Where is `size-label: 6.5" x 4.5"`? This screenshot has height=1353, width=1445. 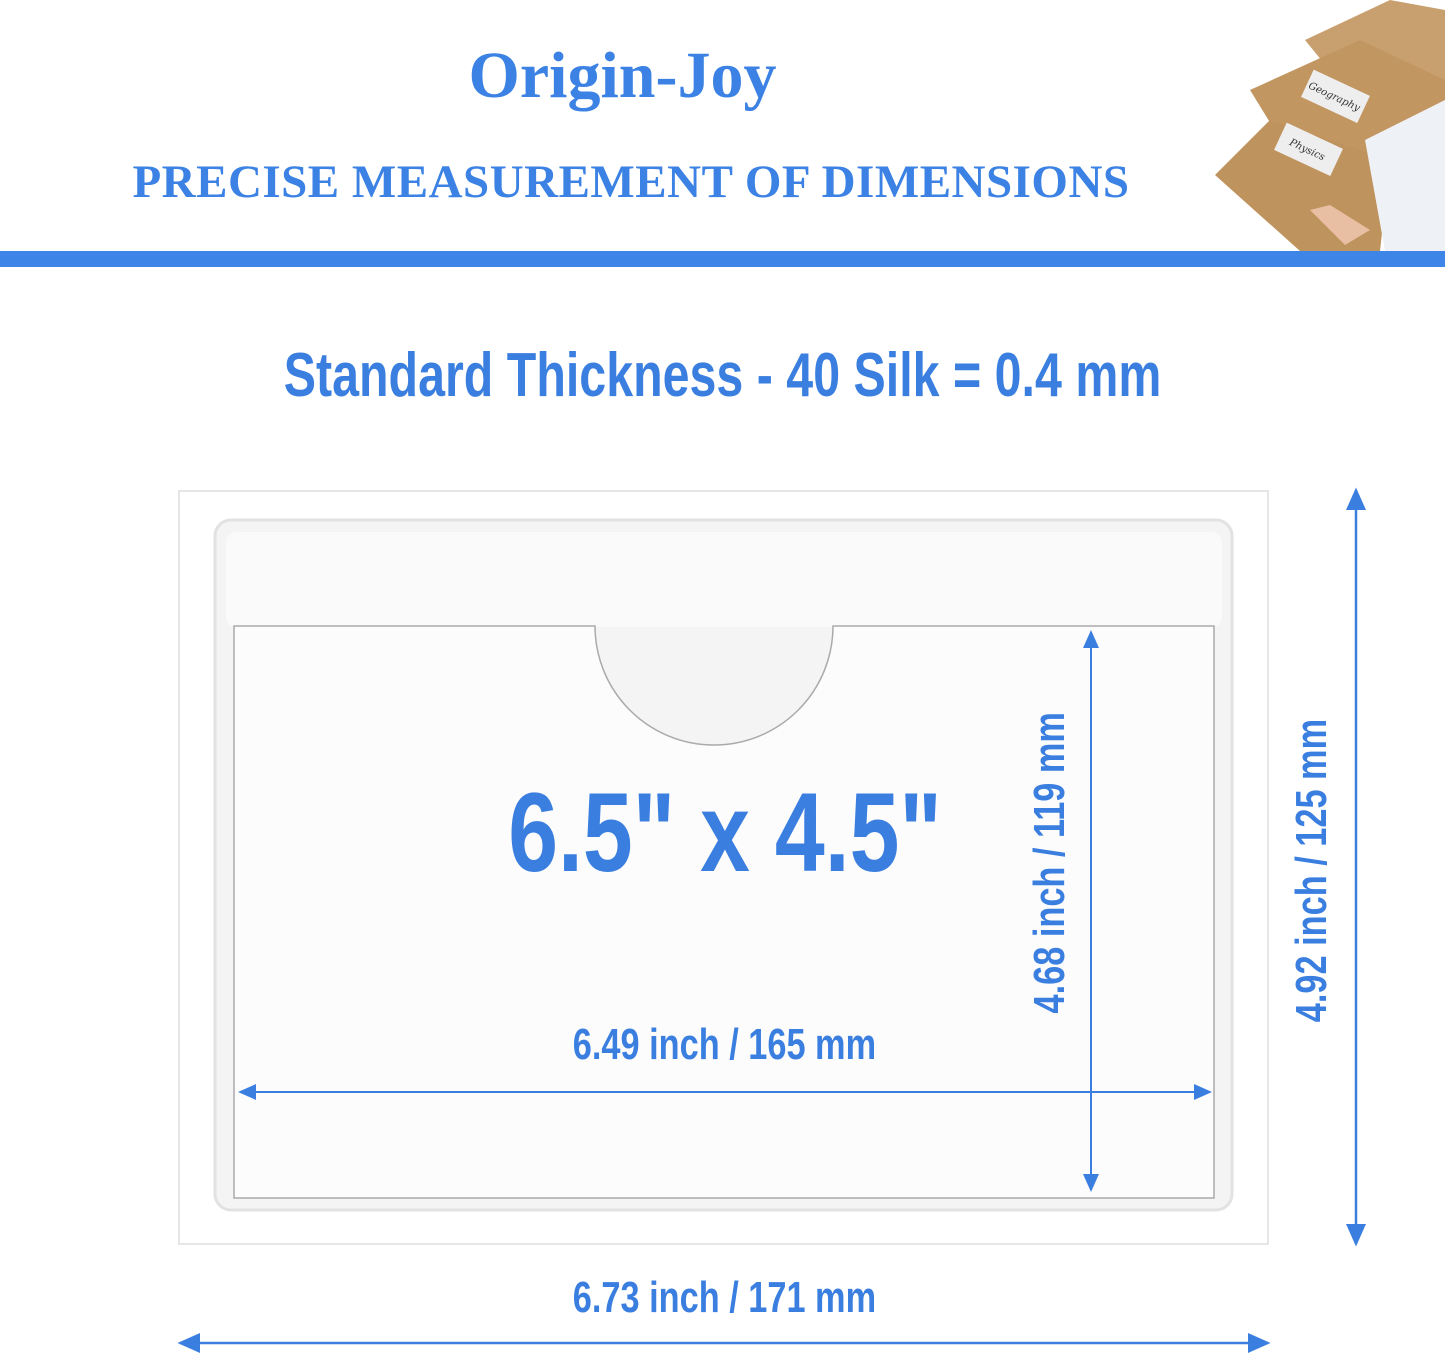
size-label: 6.5" x 4.5" is located at coordinates (725, 832).